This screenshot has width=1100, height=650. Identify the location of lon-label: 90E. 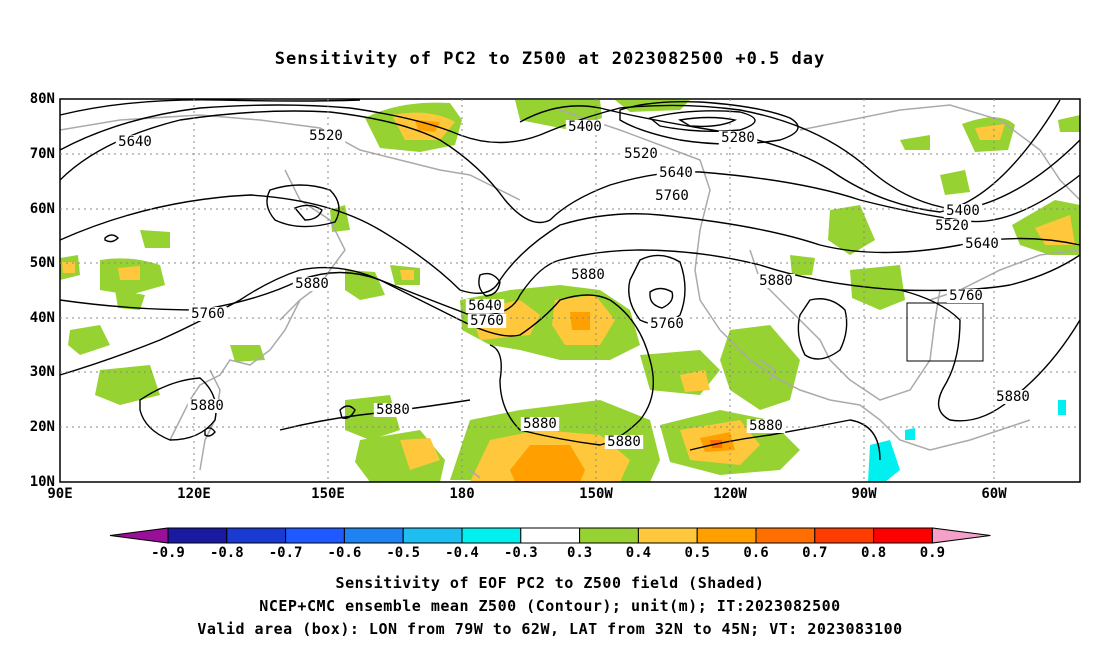
(59, 494).